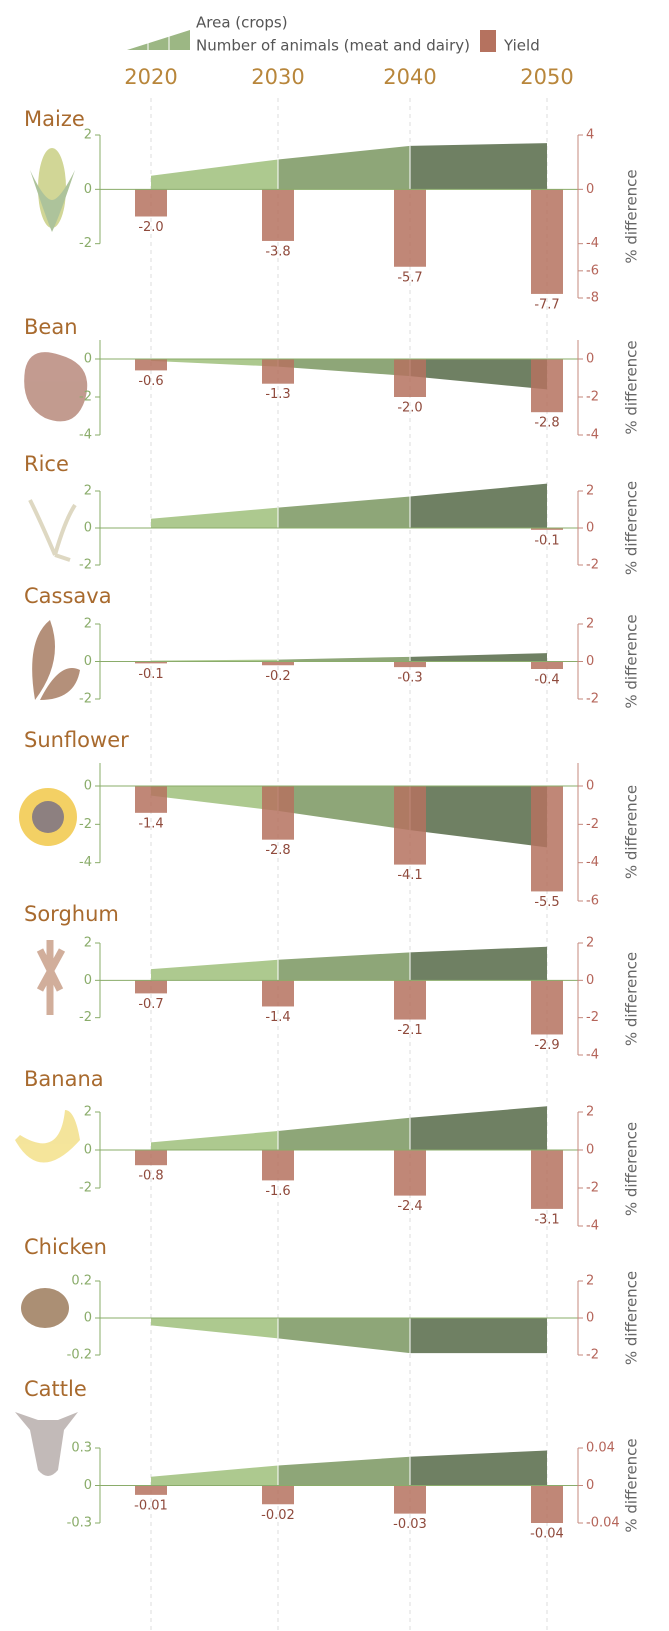  What do you see at coordinates (45, 1308) in the screenshot?
I see `chicken-icon` at bounding box center [45, 1308].